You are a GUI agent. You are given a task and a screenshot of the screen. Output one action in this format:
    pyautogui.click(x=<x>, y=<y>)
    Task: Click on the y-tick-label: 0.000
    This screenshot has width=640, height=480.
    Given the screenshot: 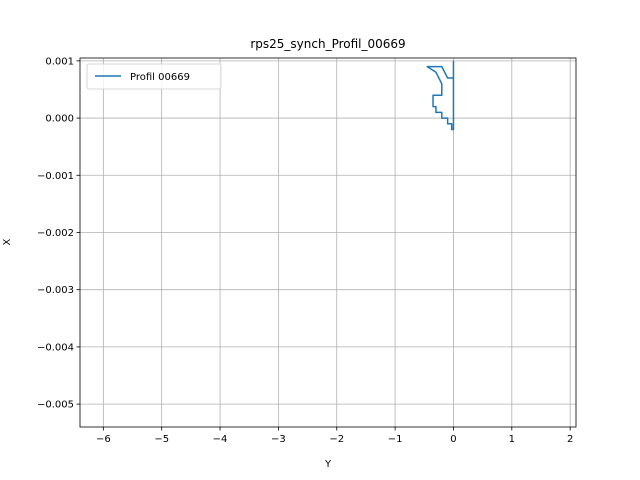 What is the action you would take?
    pyautogui.click(x=59, y=119)
    